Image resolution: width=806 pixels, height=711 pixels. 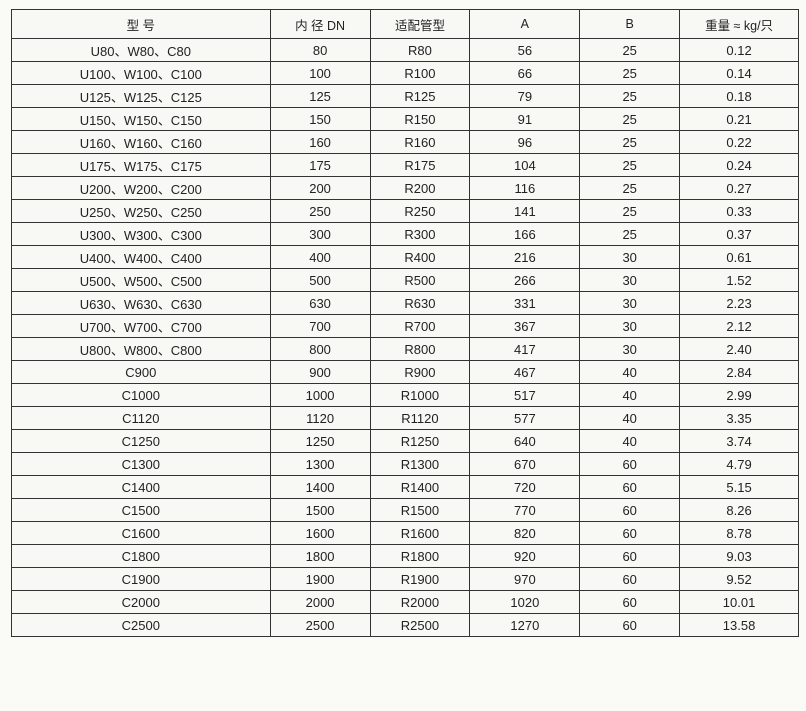 What do you see at coordinates (739, 487) in the screenshot?
I see `cell-weight: 5.15` at bounding box center [739, 487].